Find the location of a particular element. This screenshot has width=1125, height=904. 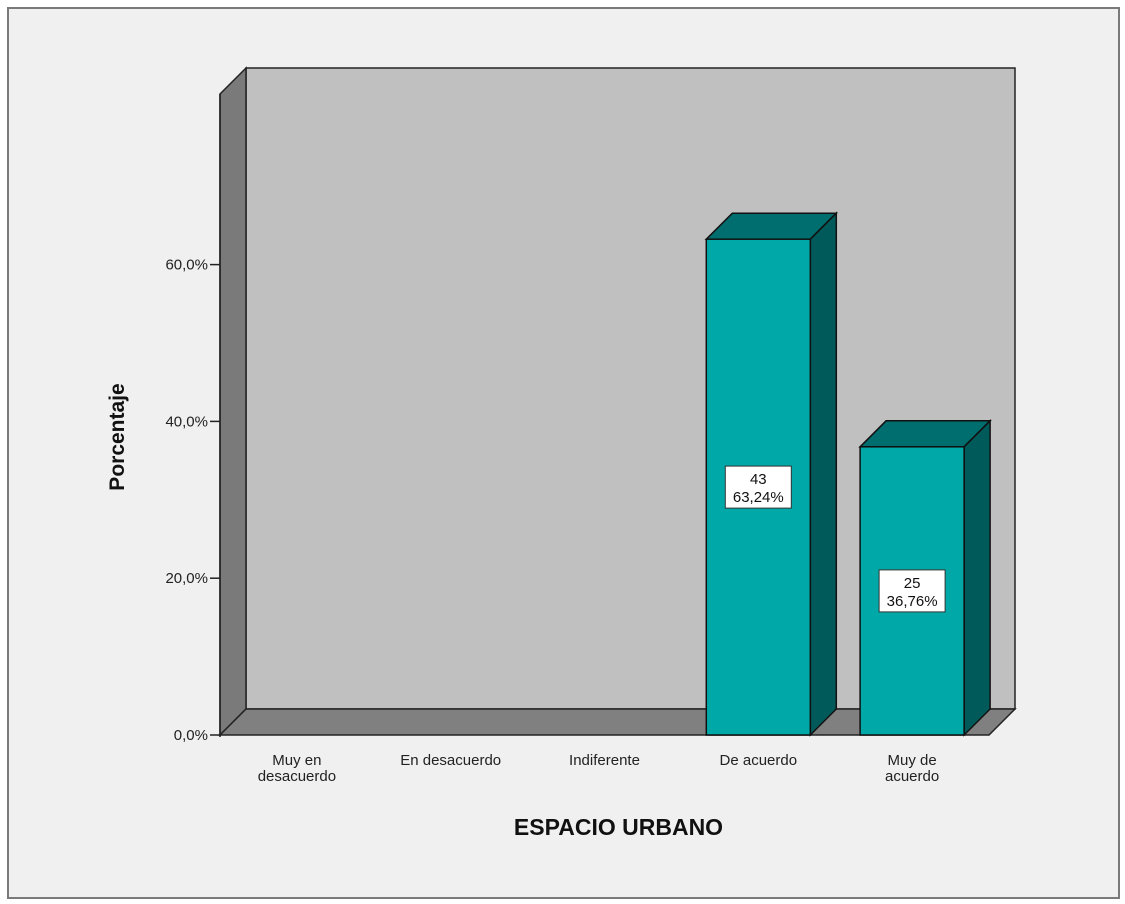

y-tick-label: 40,0% is located at coordinates (186, 421).